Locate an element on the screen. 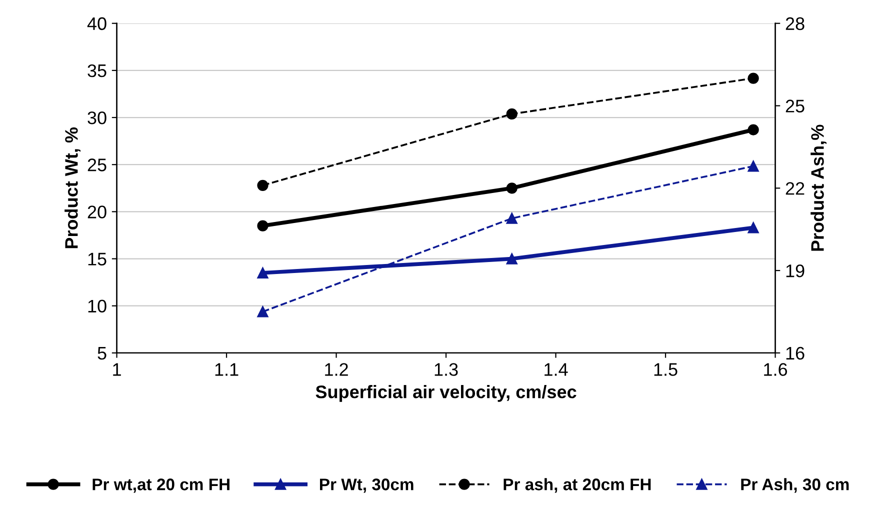  y2-tick-label: 28 is located at coordinates (795, 23).